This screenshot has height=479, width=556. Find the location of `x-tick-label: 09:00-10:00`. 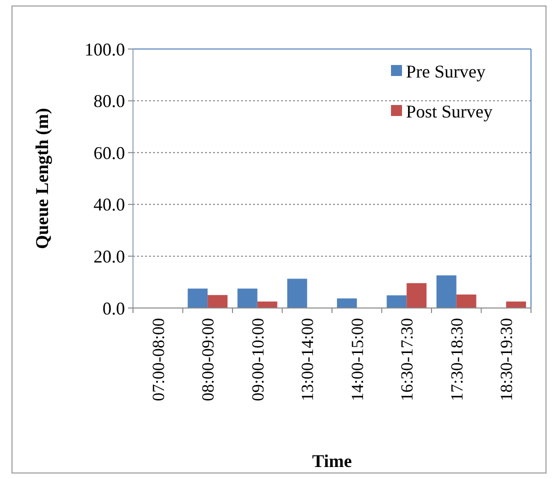

x-tick-label: 09:00-10:00 is located at coordinates (258, 360).